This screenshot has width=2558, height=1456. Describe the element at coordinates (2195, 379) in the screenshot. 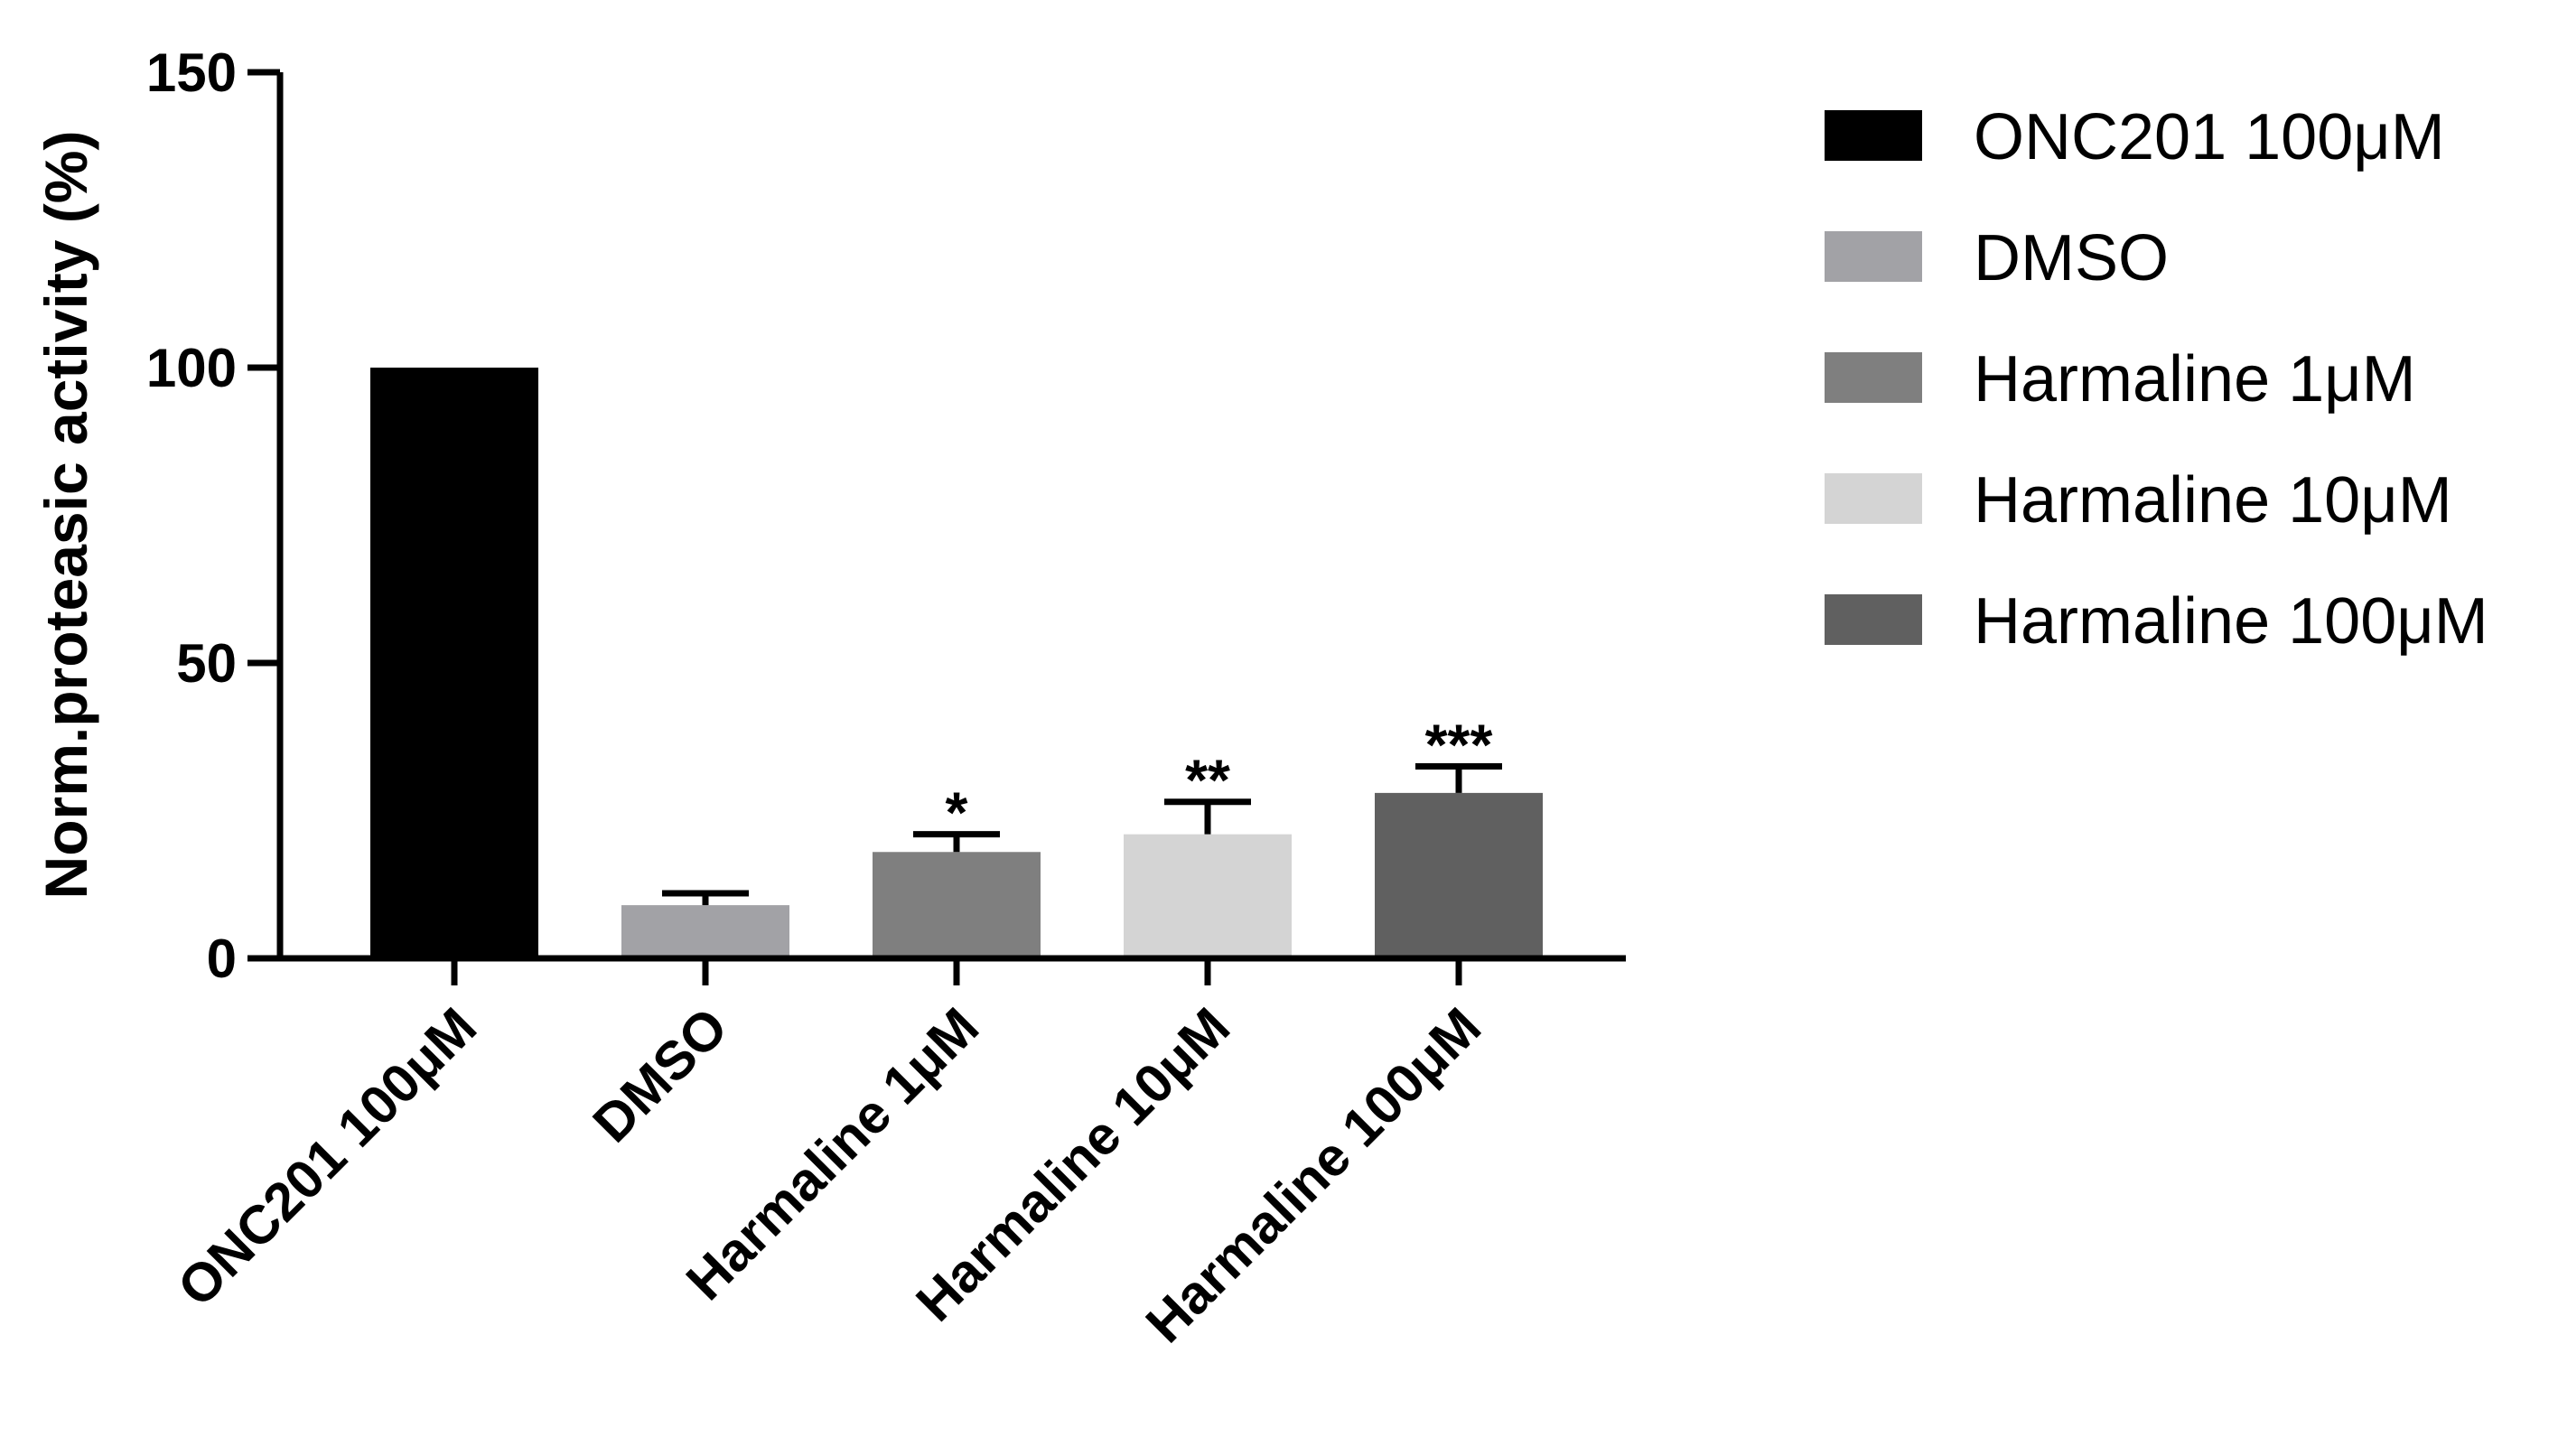

I see `legend-label-3: Harmaline 1μM` at that location.